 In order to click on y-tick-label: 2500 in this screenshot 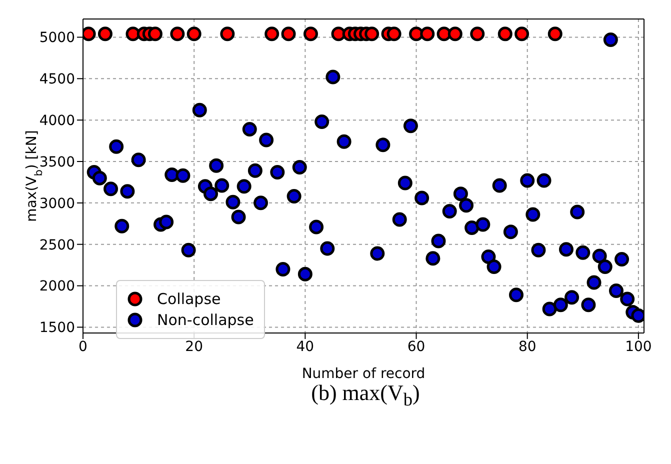, I will do `click(57, 245)`.